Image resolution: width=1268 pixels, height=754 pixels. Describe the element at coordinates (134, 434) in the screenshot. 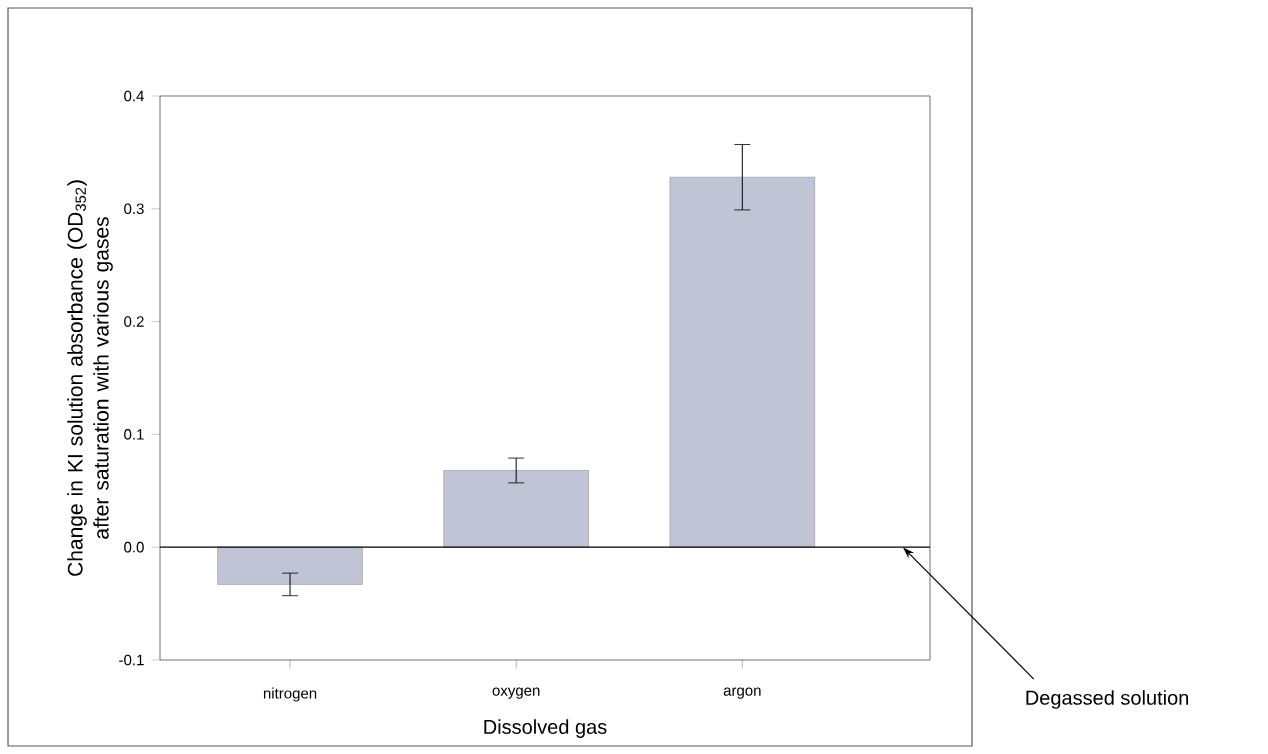

I see `y-tick-label: 0.1` at that location.